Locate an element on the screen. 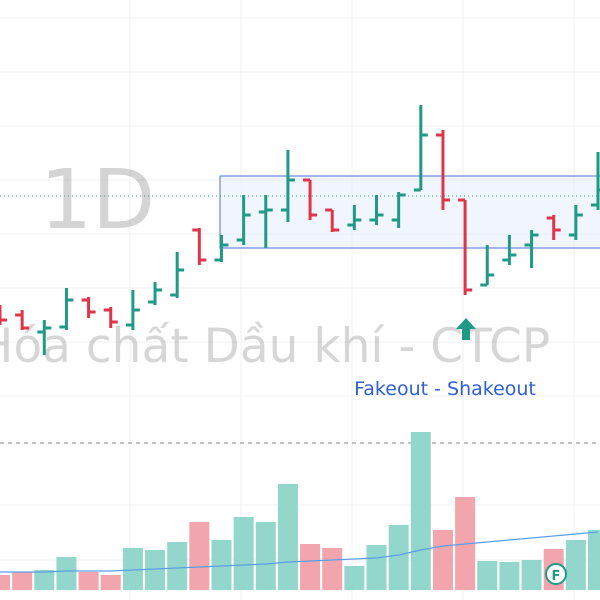 The width and height of the screenshot is (600, 600). volume-ma is located at coordinates (299, 552).